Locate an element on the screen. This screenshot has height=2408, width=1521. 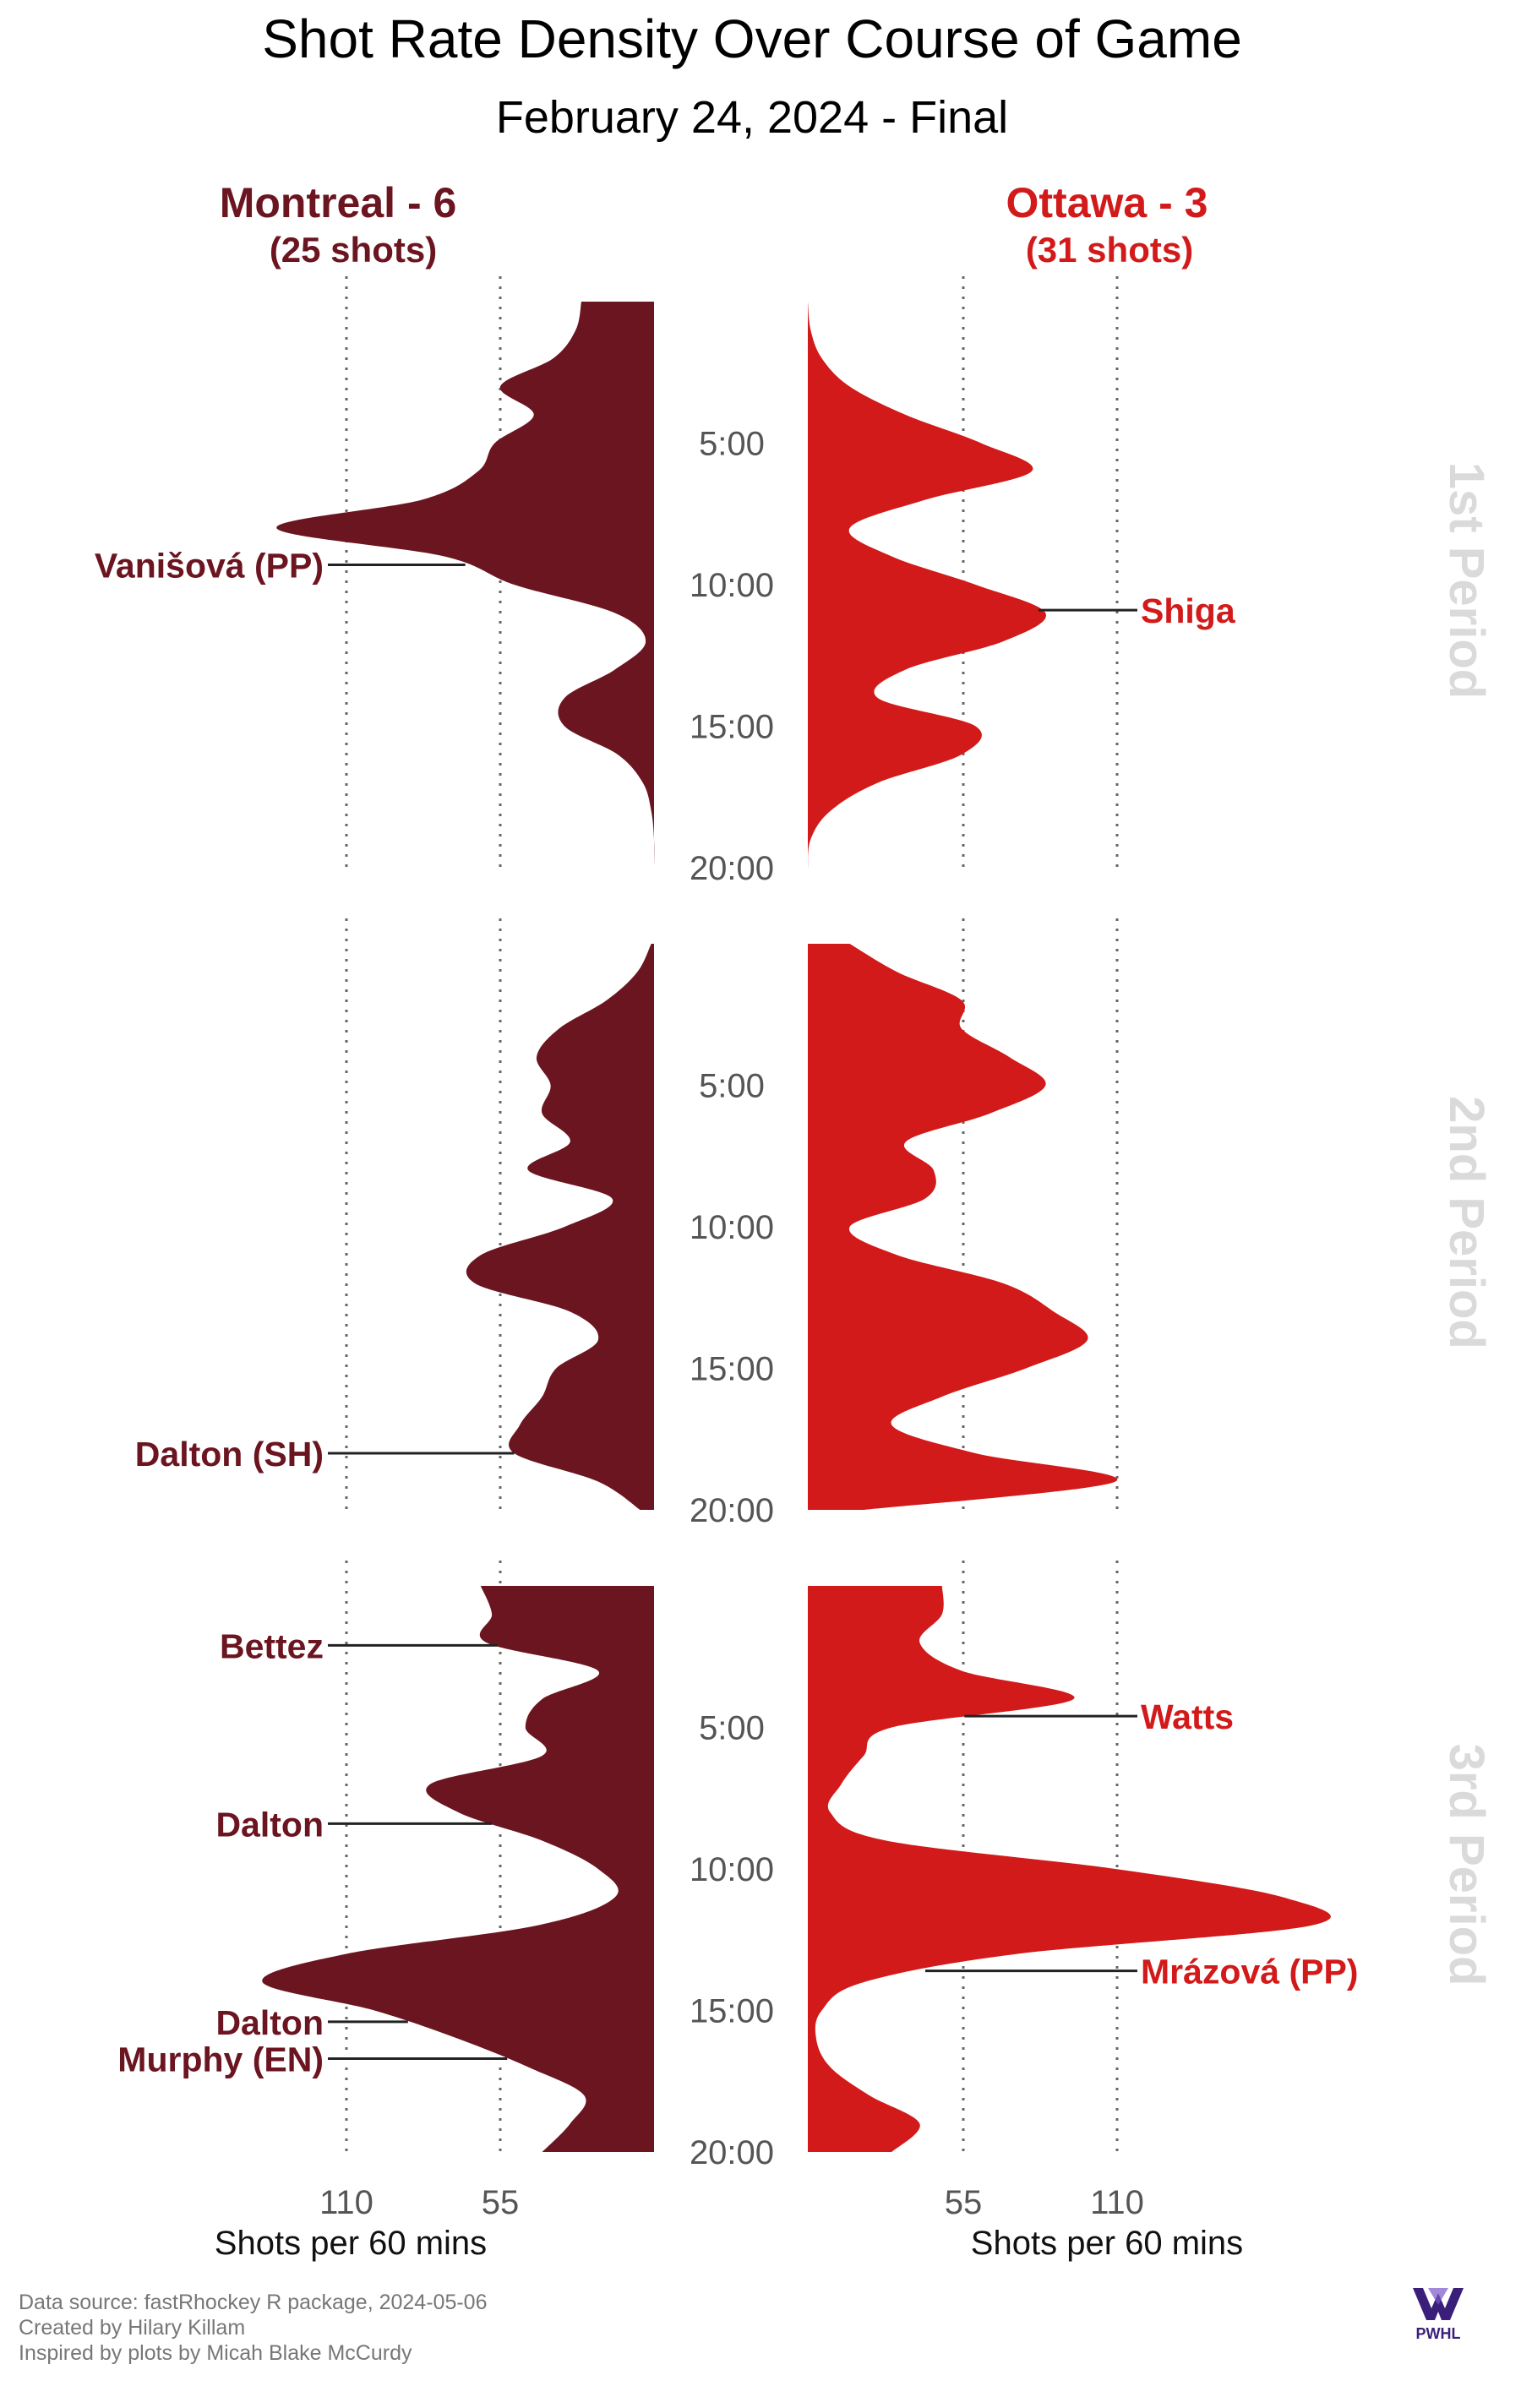
time-tick-p3-1: 5:00 is located at coordinates (732, 1728).